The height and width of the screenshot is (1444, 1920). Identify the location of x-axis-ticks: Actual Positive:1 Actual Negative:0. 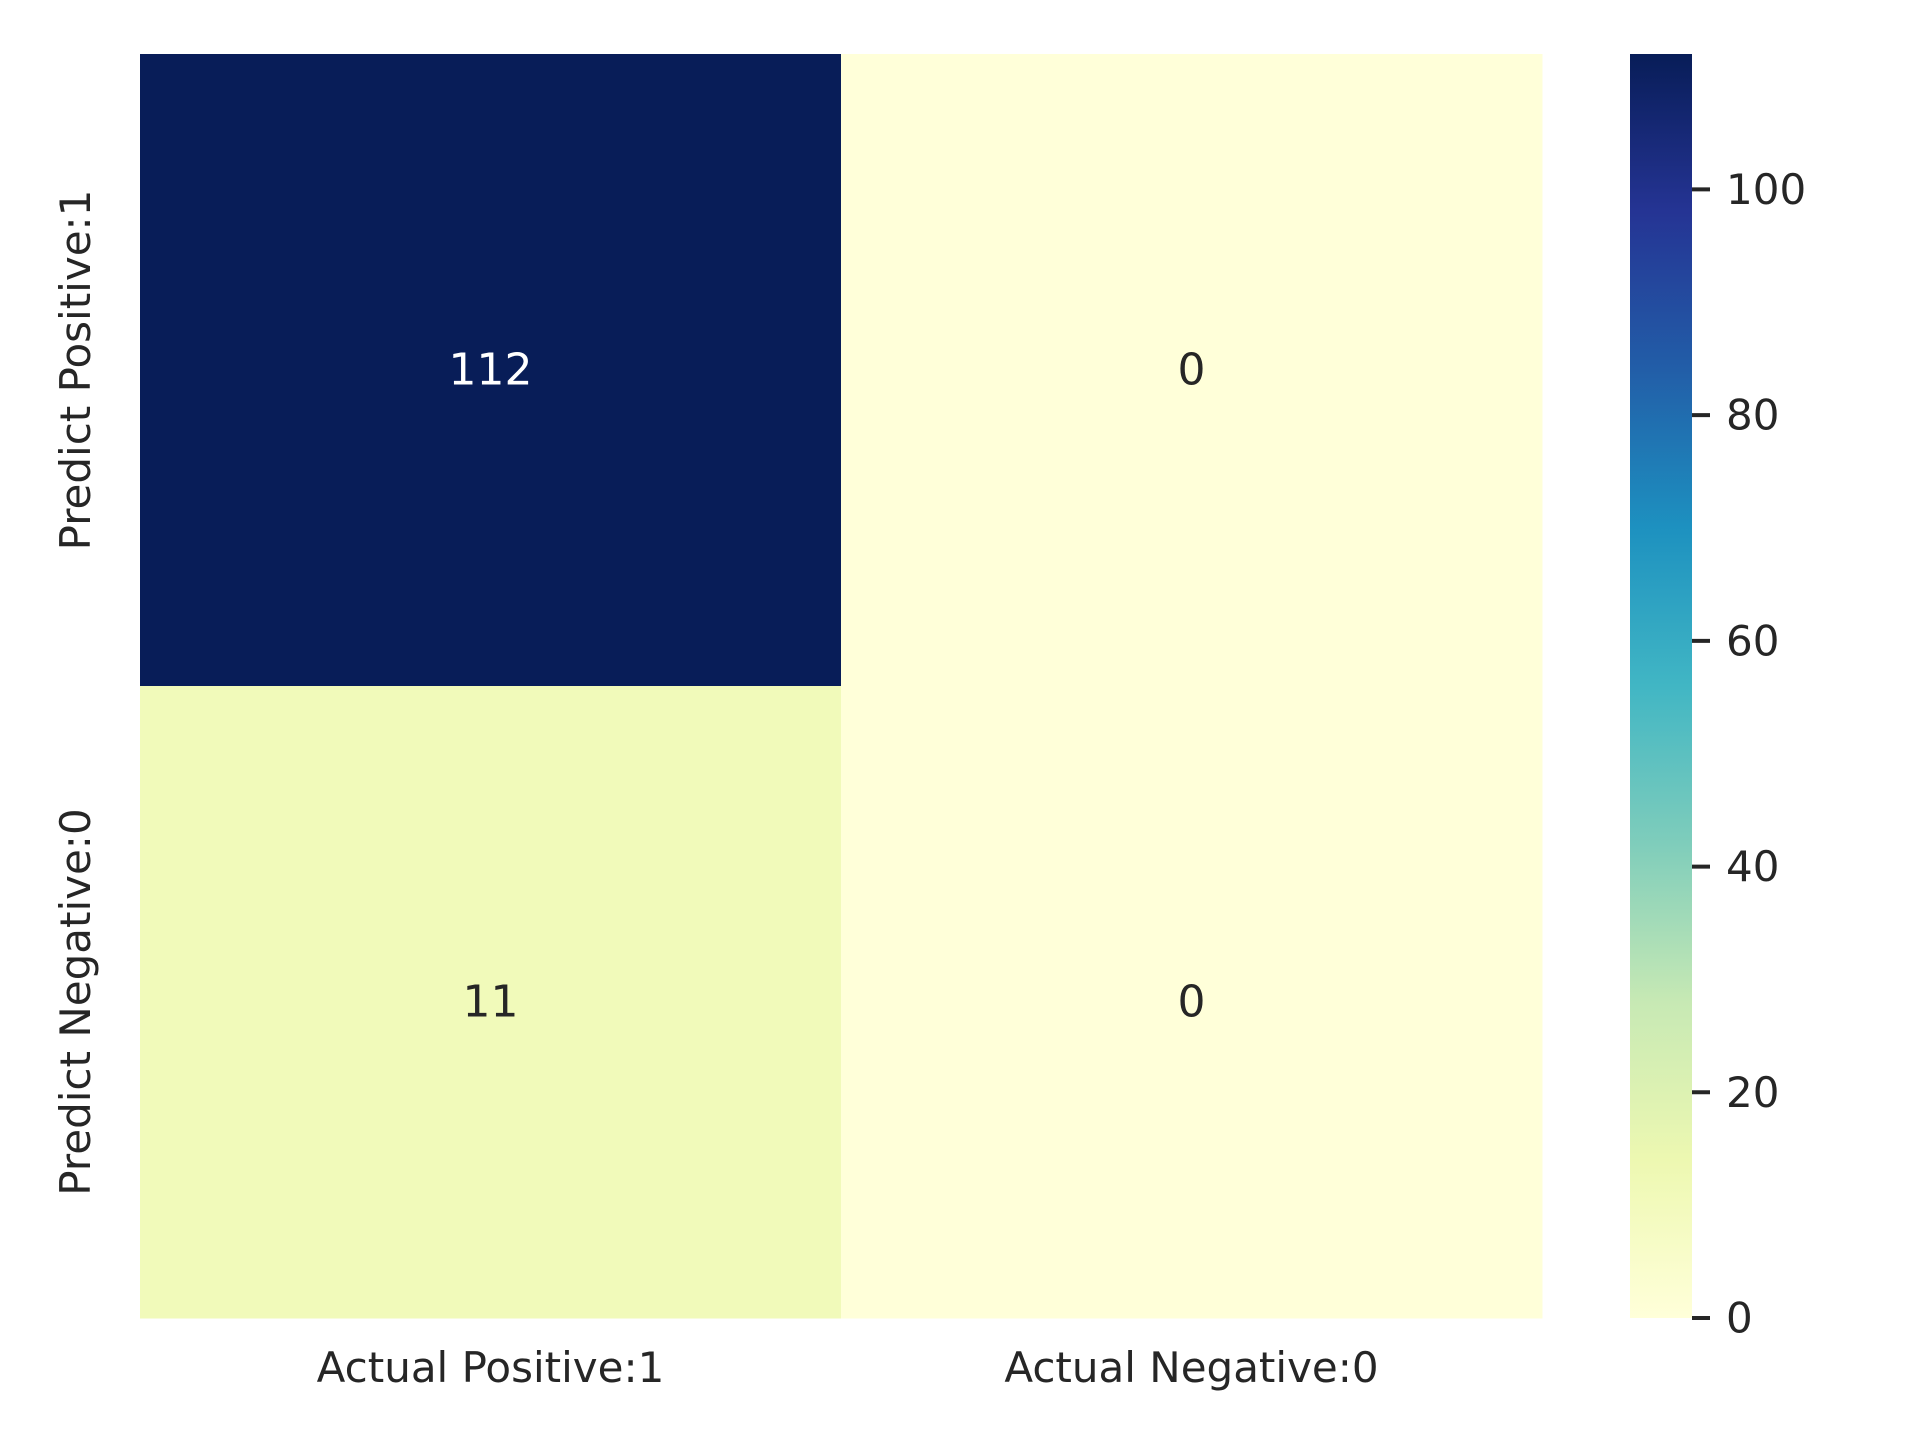
(848, 1367).